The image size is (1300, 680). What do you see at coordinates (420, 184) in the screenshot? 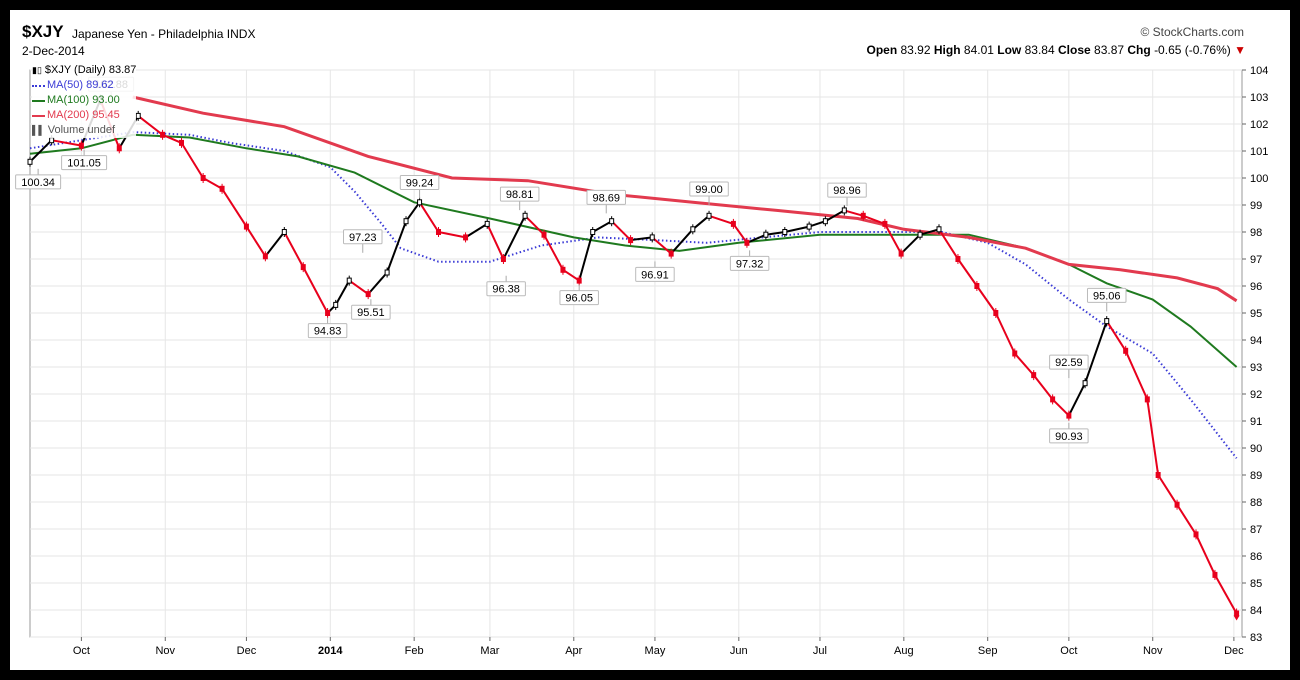
I see `annotation-label: 99.24` at bounding box center [420, 184].